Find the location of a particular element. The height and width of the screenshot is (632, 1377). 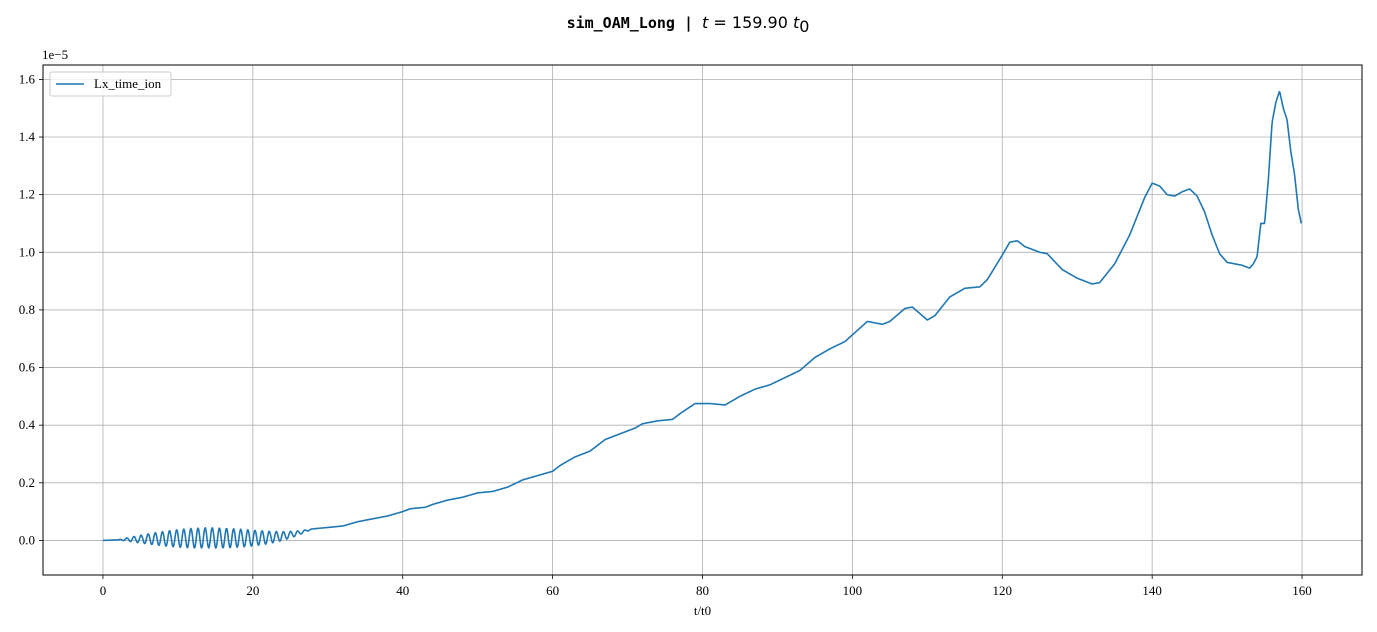

x-tick-label: 80 is located at coordinates (702, 590).